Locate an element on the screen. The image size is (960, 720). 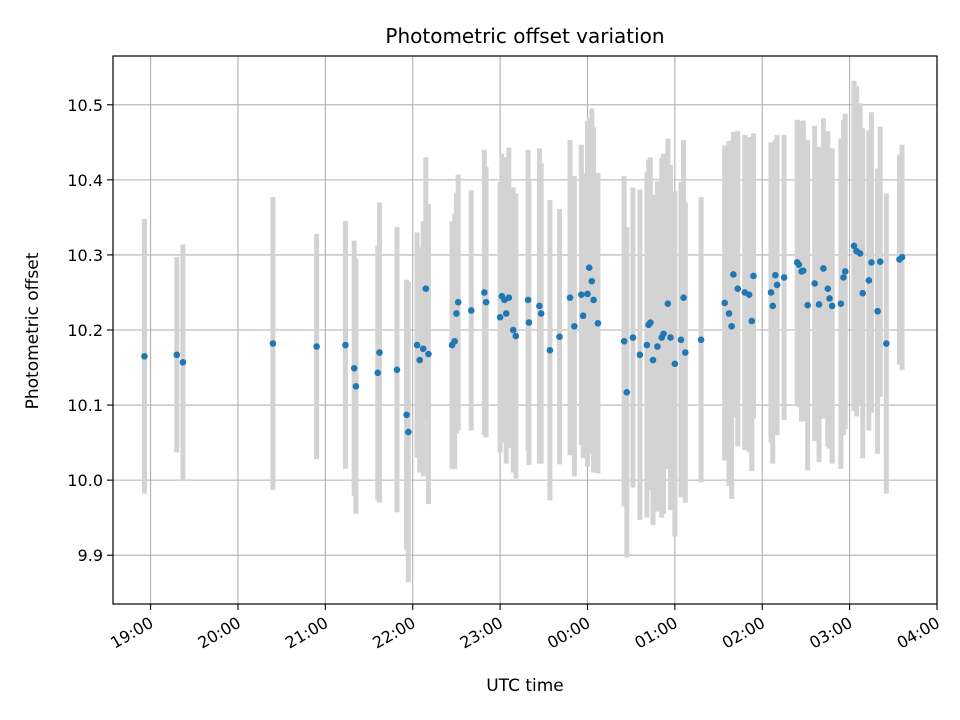
y-tick-label: 10.0 is located at coordinates (85, 480).